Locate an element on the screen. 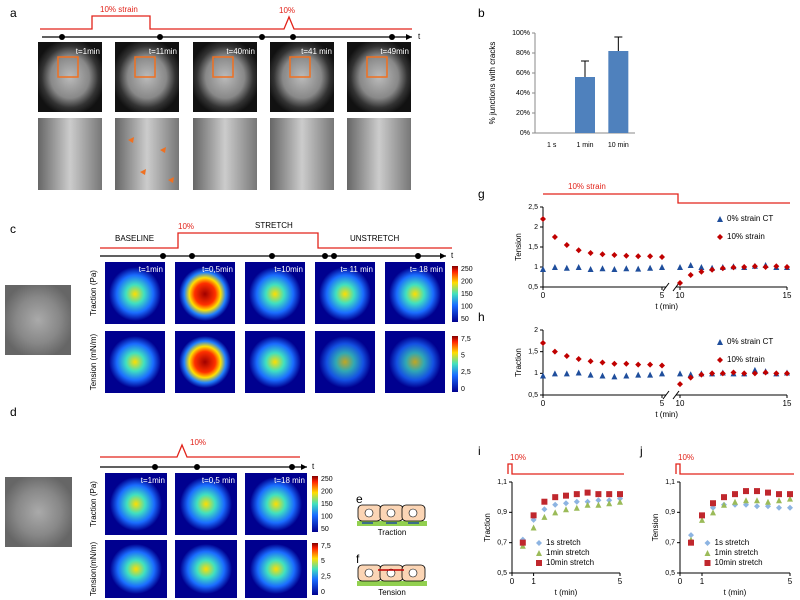 The image size is (800, 600). y-tick-label: 1,1 is located at coordinates (502, 482).